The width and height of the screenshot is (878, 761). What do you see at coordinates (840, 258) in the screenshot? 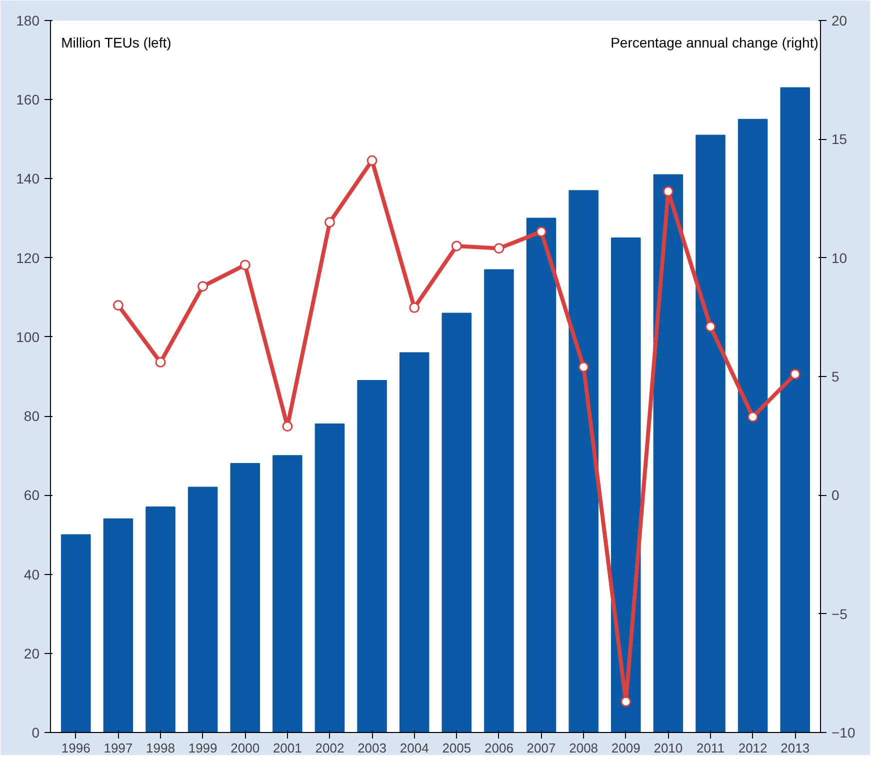
I see `y2-tick-label: 10` at bounding box center [840, 258].